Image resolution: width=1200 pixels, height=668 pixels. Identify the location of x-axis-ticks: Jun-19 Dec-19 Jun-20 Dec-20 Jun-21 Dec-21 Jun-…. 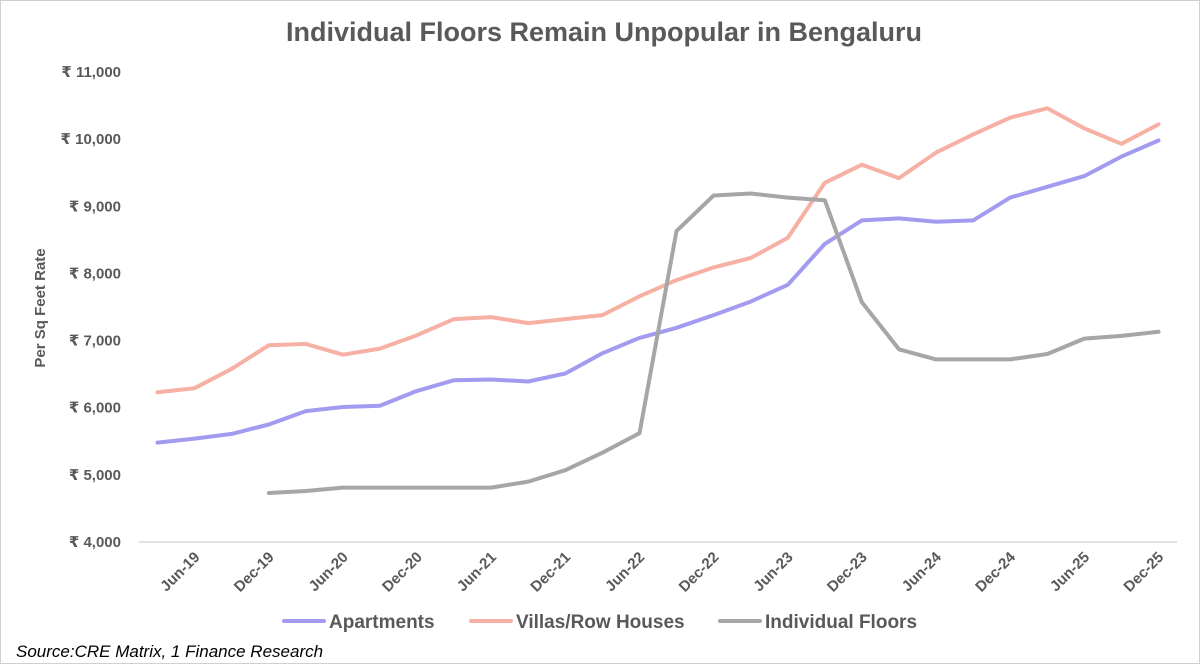
(662, 571).